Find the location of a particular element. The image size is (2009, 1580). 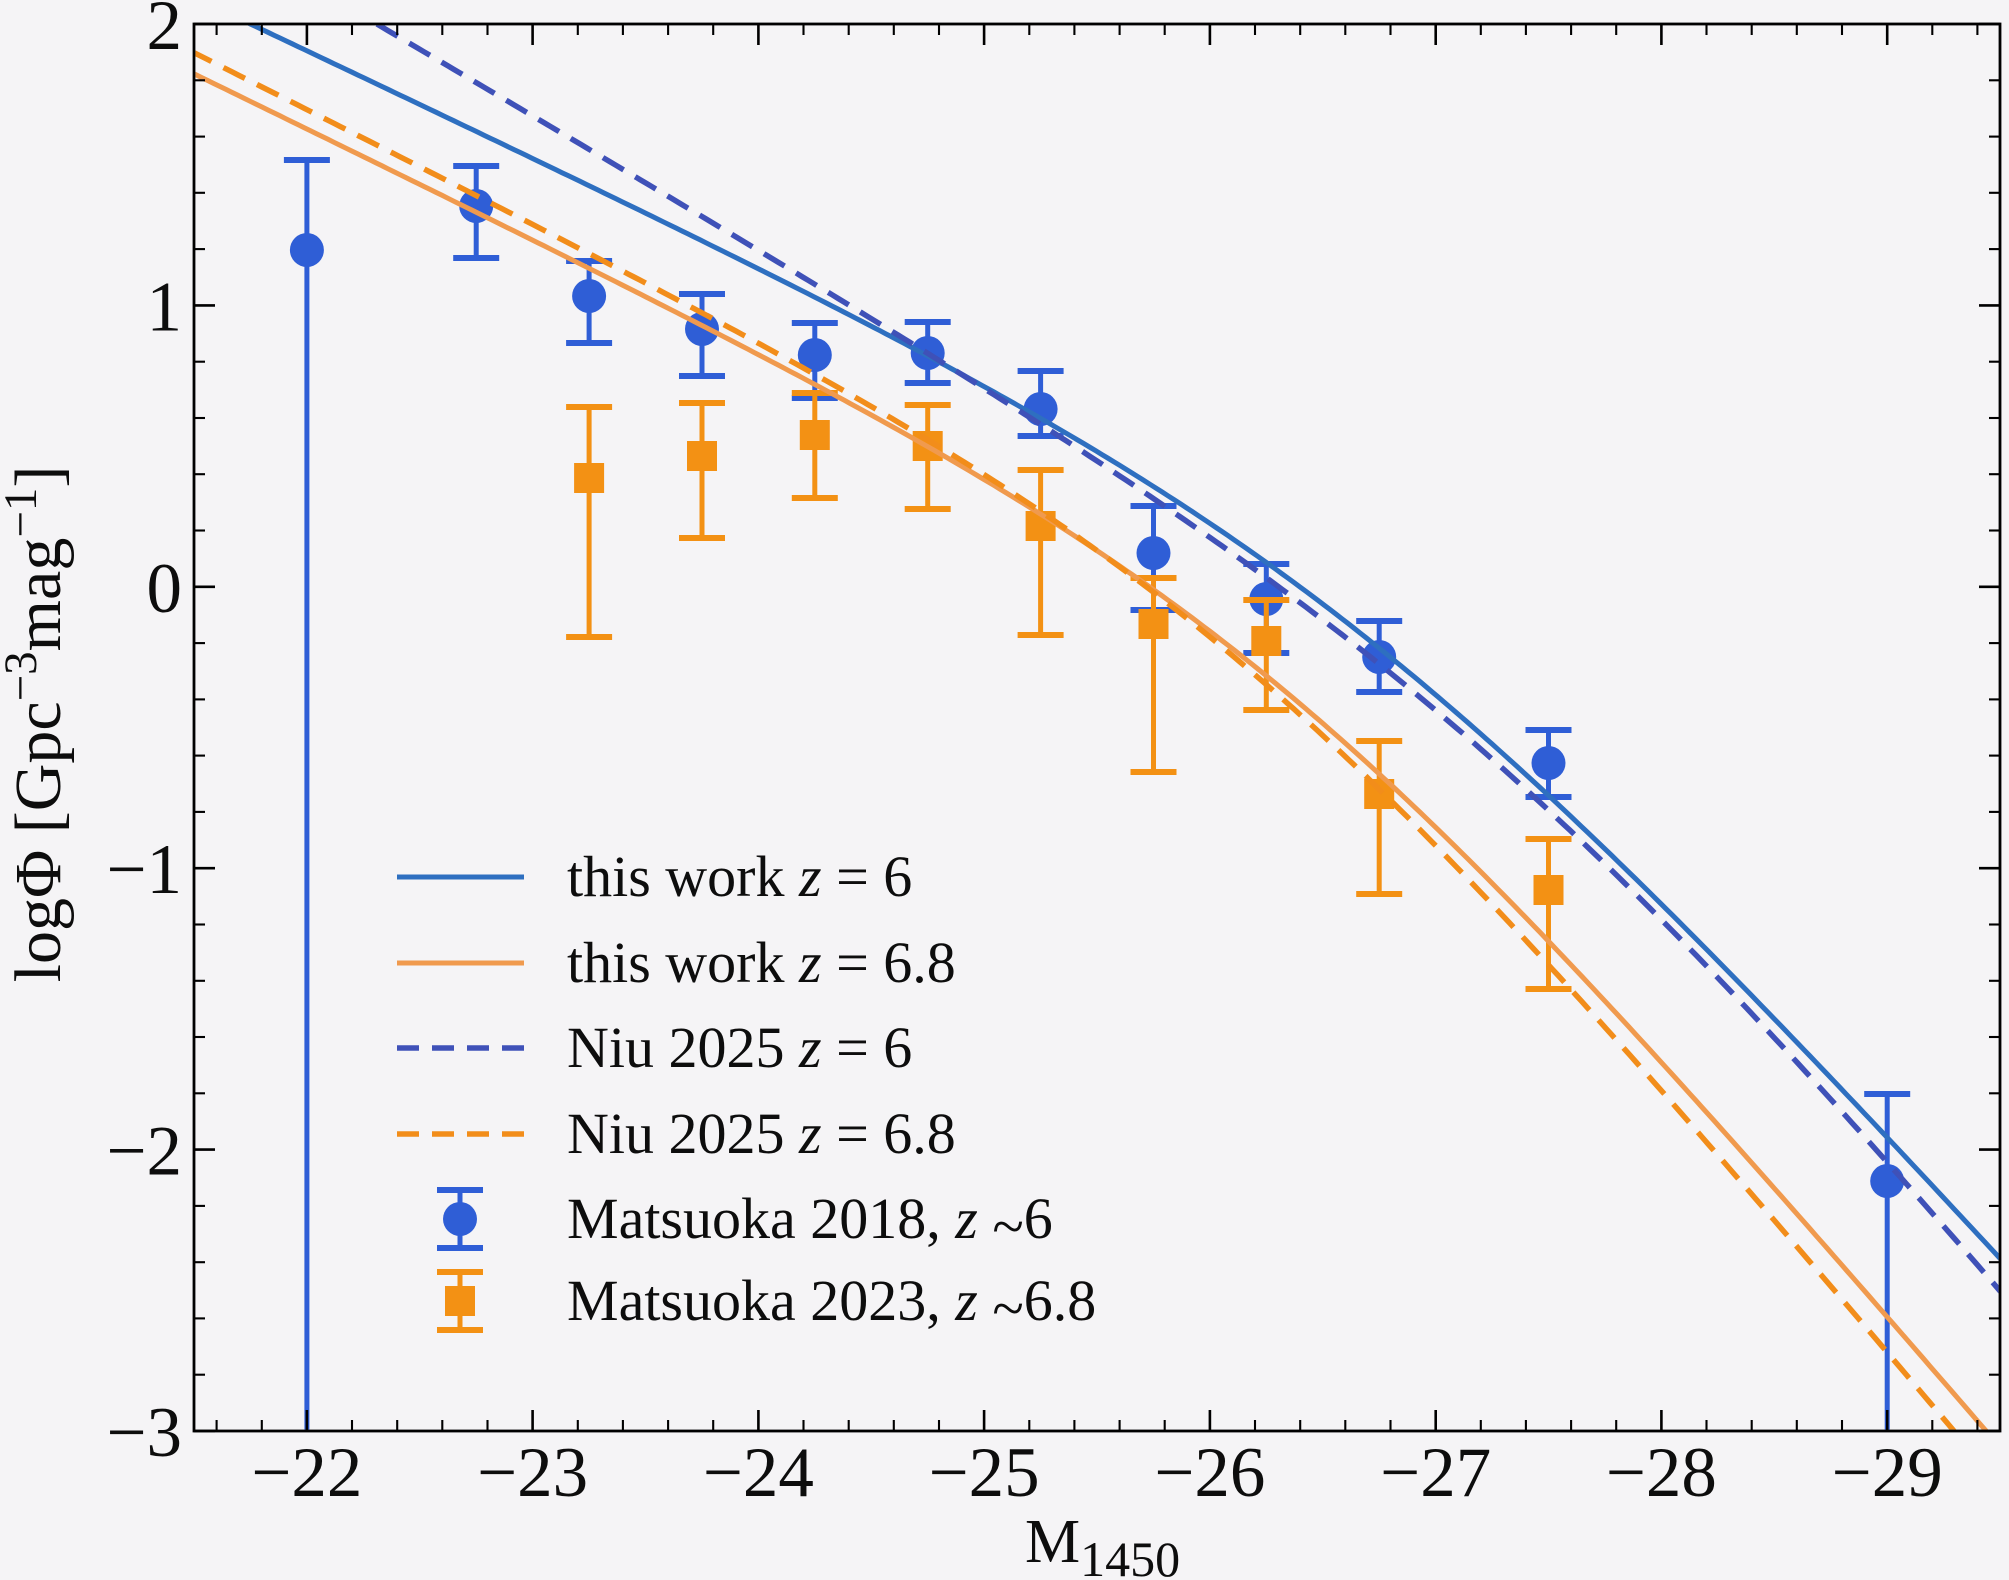

svg-text: Niu 2025 z = 6 is located at coordinates (739, 1047).